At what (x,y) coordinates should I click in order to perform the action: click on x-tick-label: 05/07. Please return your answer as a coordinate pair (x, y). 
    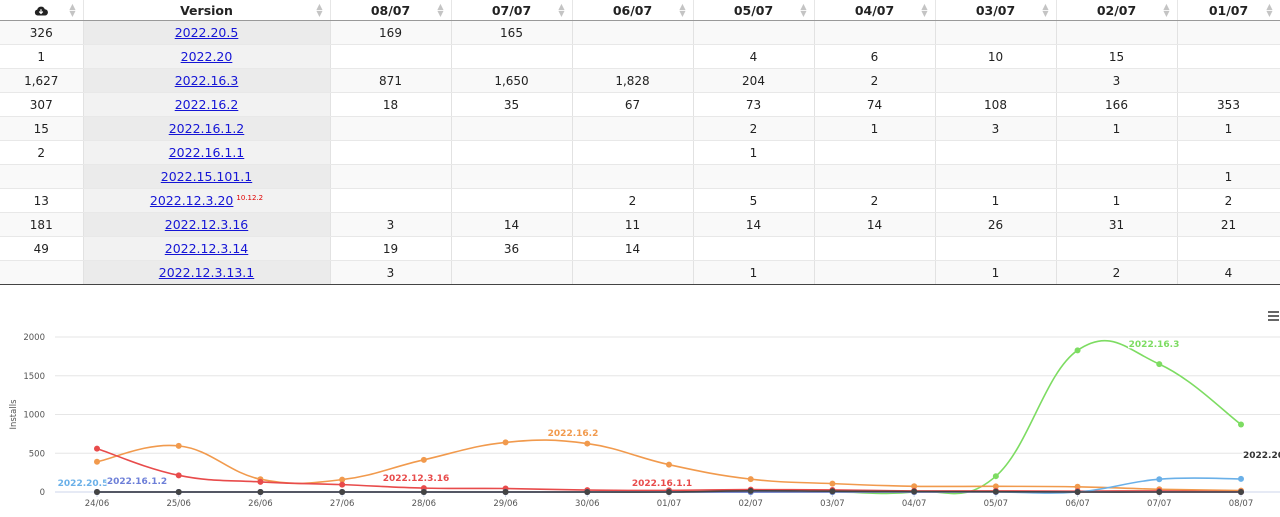
    Looking at the image, I should click on (996, 504).